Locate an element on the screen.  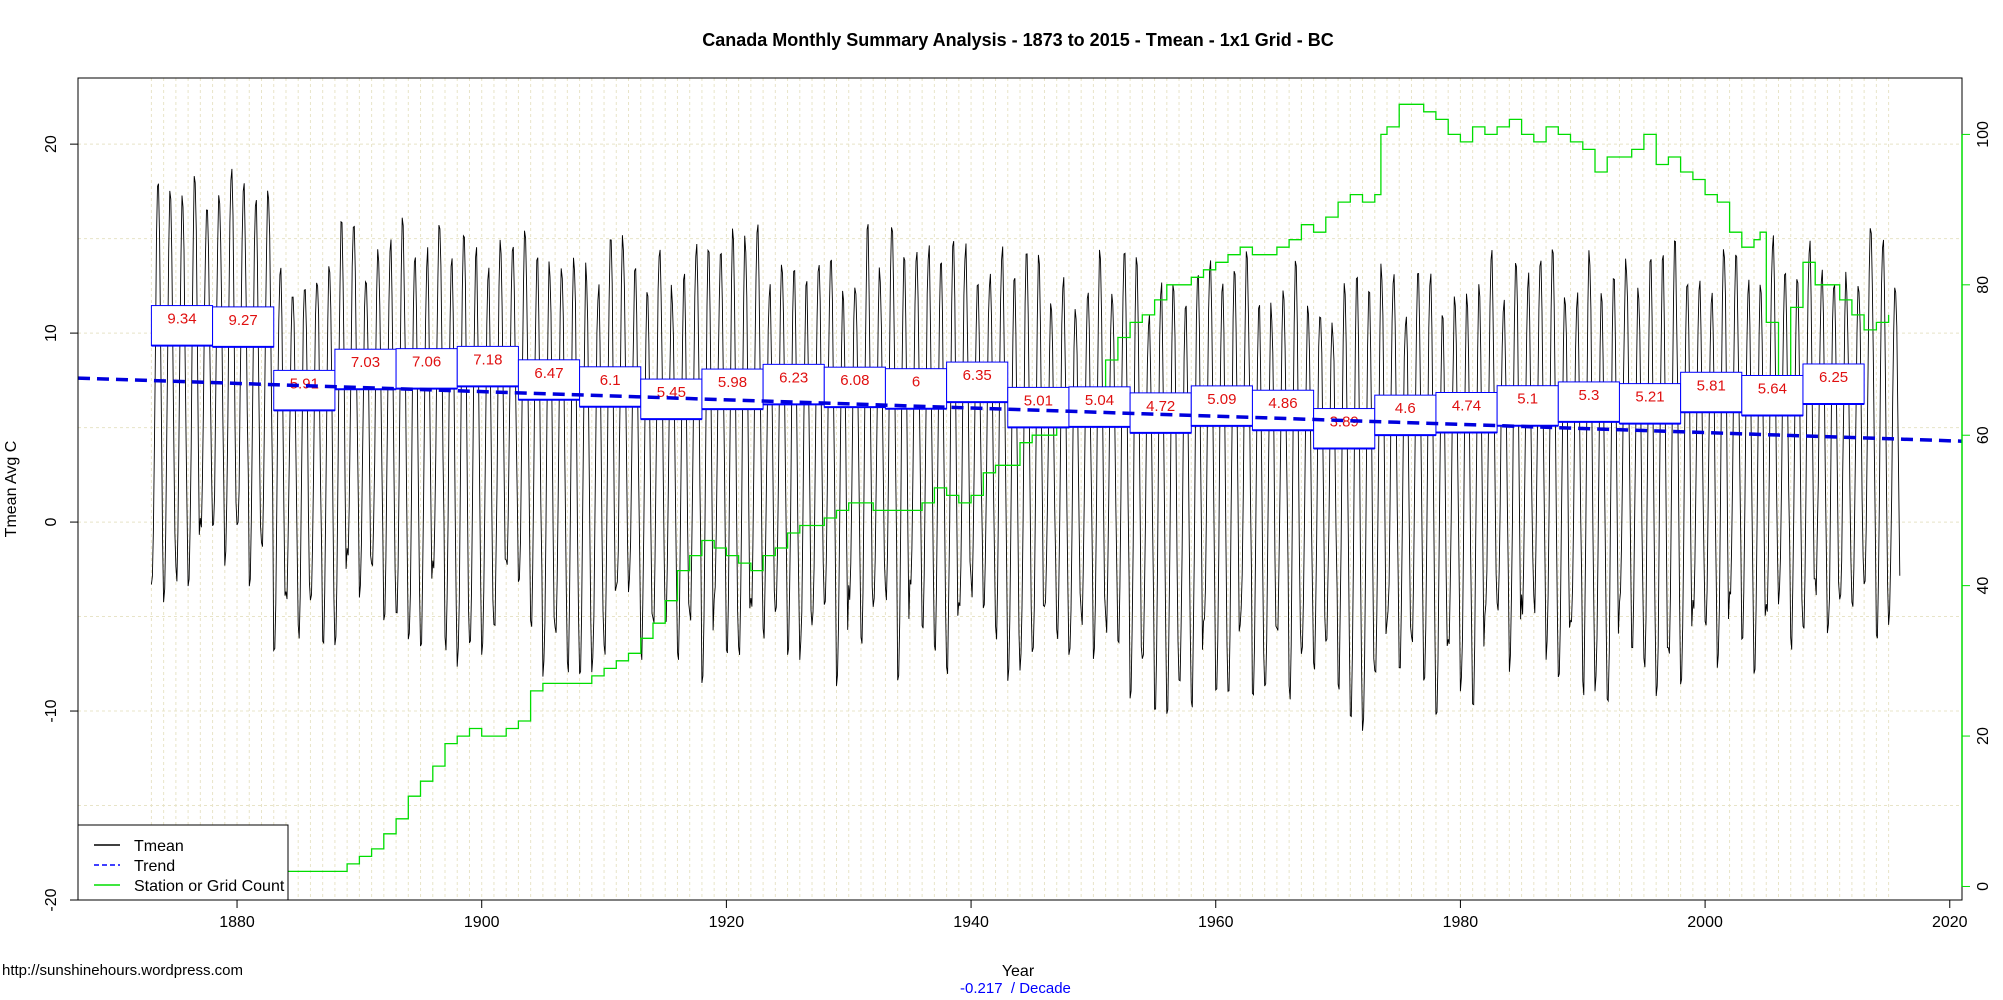
decade-mean-label: 5.09 is located at coordinates (1221, 399).